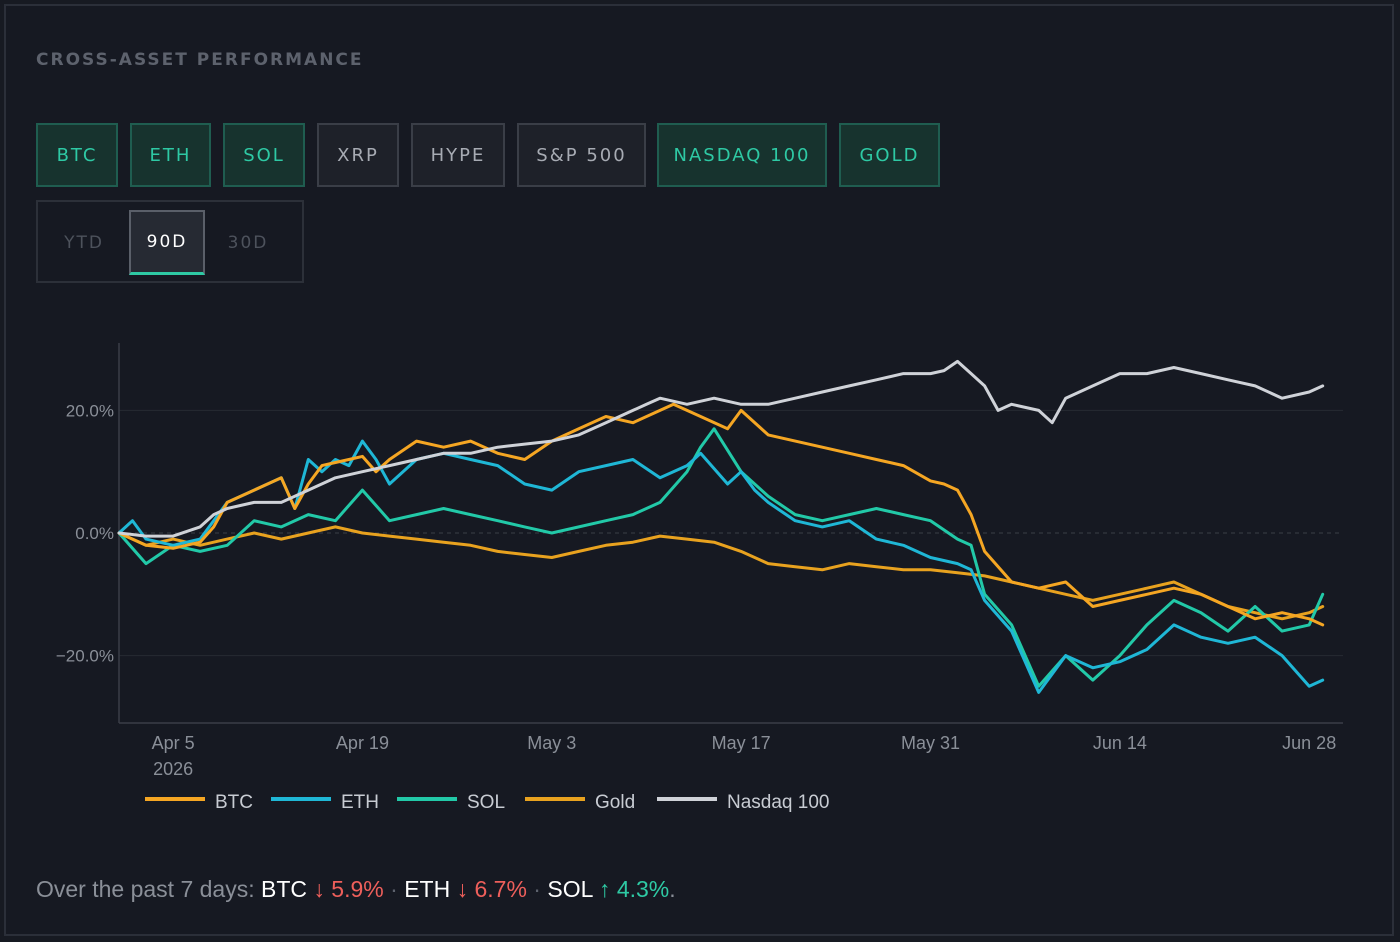  What do you see at coordinates (615, 802) in the screenshot?
I see `legend-label-gold: Gold` at bounding box center [615, 802].